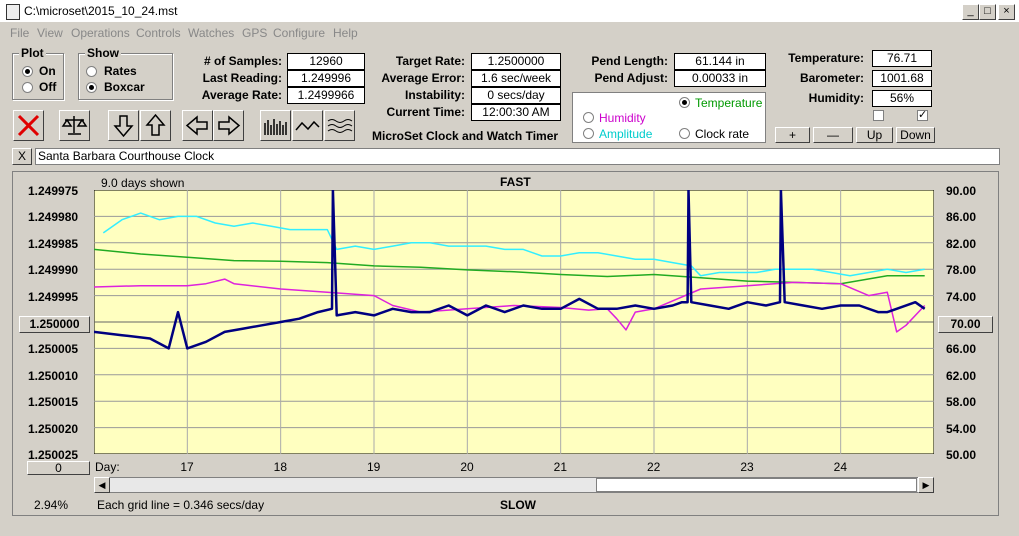  Describe the element at coordinates (467, 467) in the screenshot. I see `x-tick: 20` at that location.